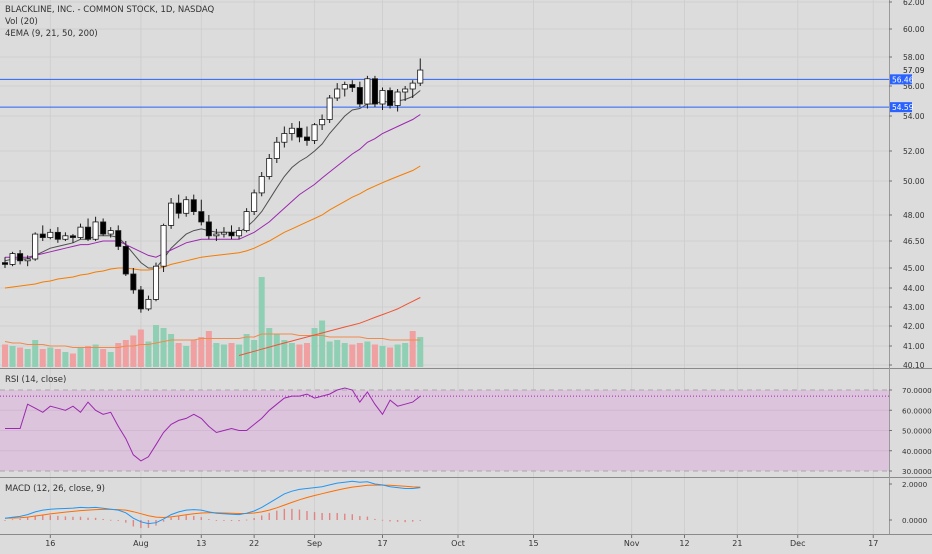 The image size is (932, 554). What do you see at coordinates (458, 543) in the screenshot?
I see `time-tick-label: Oct` at bounding box center [458, 543].